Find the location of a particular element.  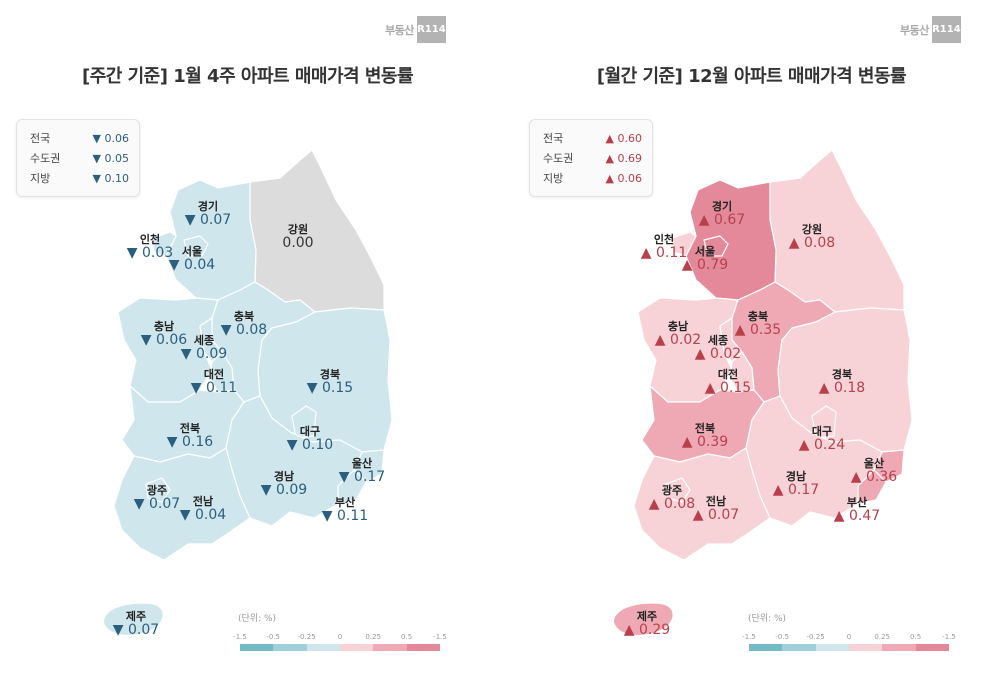

label-jeonnam: 전남 ▼ 0.04 is located at coordinates (203, 509).